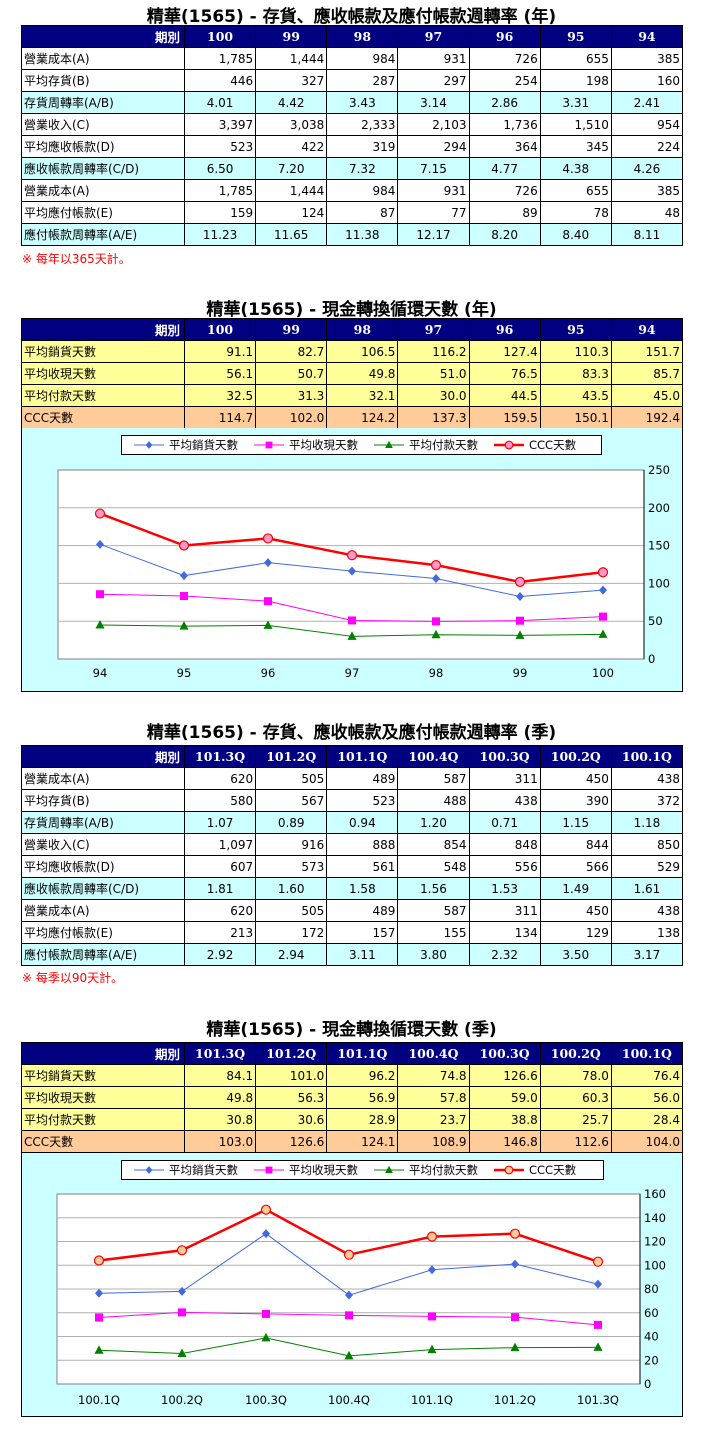 Image resolution: width=703 pixels, height=1439 pixels. I want to click on table-cell: 888, so click(362, 844).